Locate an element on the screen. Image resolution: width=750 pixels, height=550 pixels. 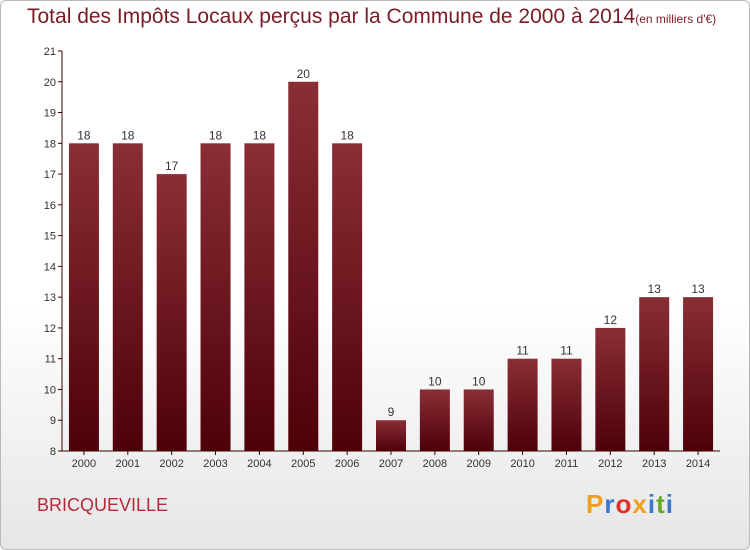
y-tick-label: 20 is located at coordinates (50, 83).